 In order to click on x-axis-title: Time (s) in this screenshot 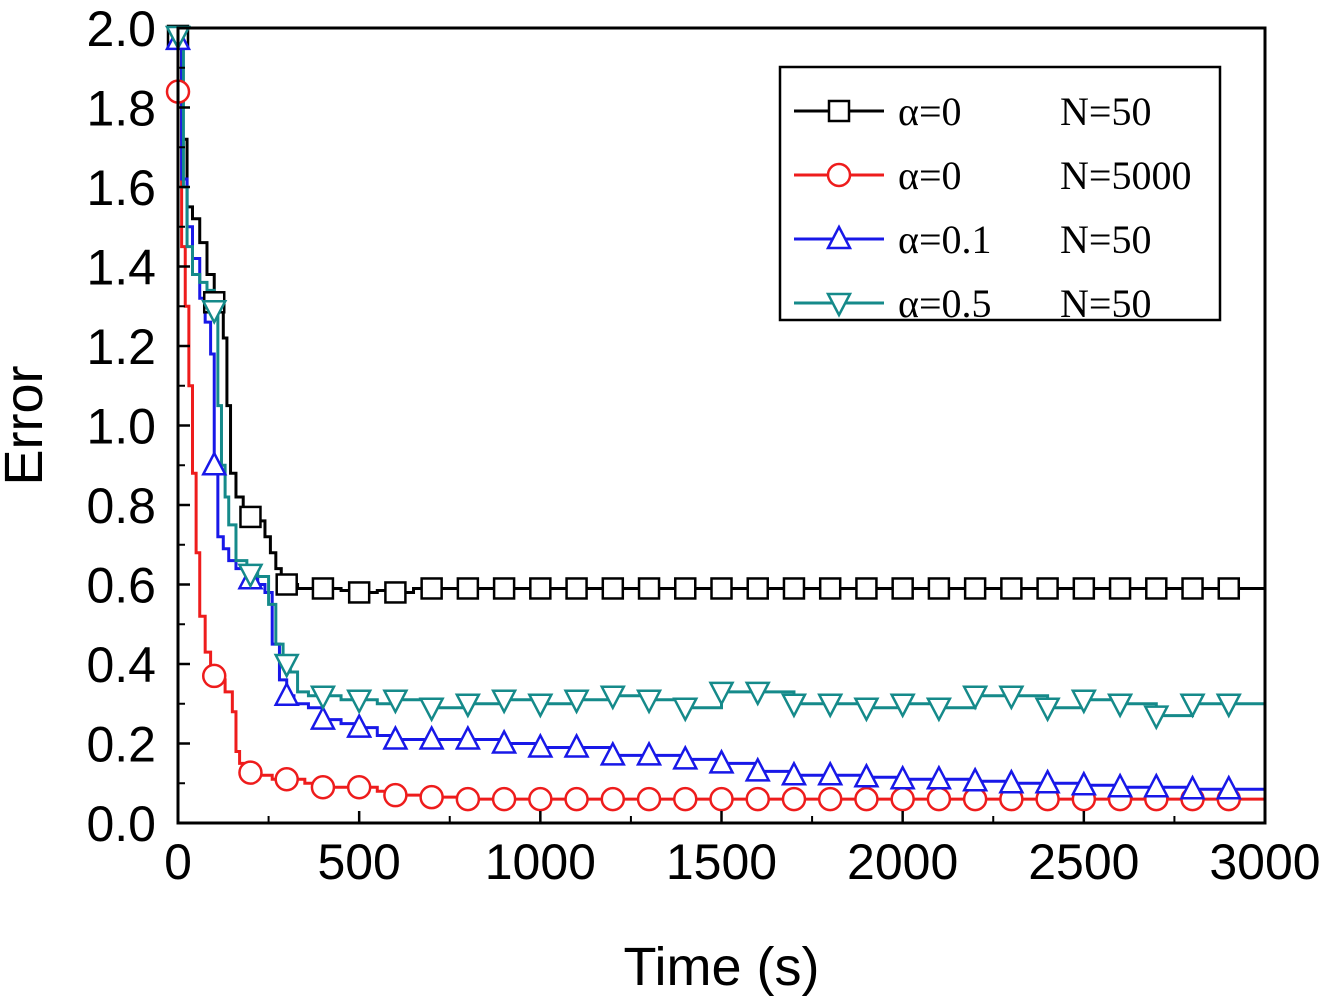, I will do `click(722, 967)`.